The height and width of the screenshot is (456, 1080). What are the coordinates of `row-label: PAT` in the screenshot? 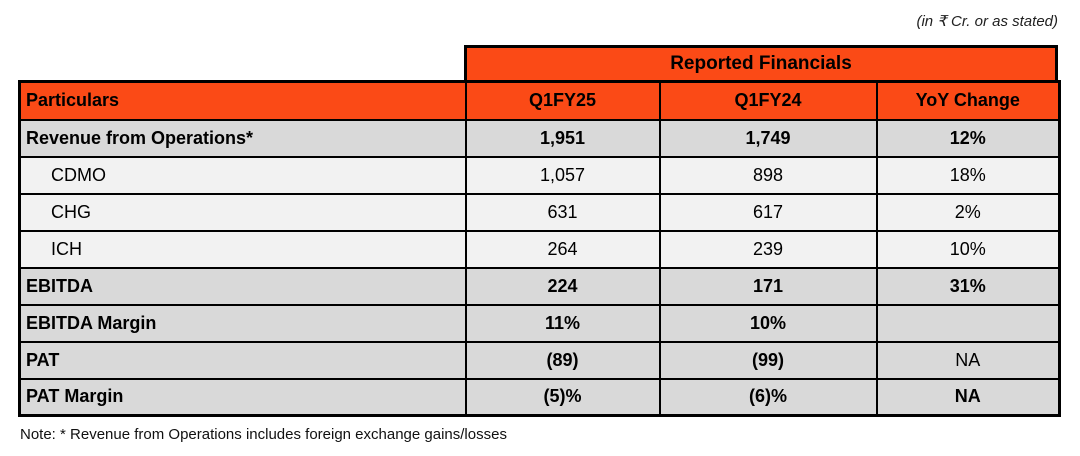 It's located at (242, 360).